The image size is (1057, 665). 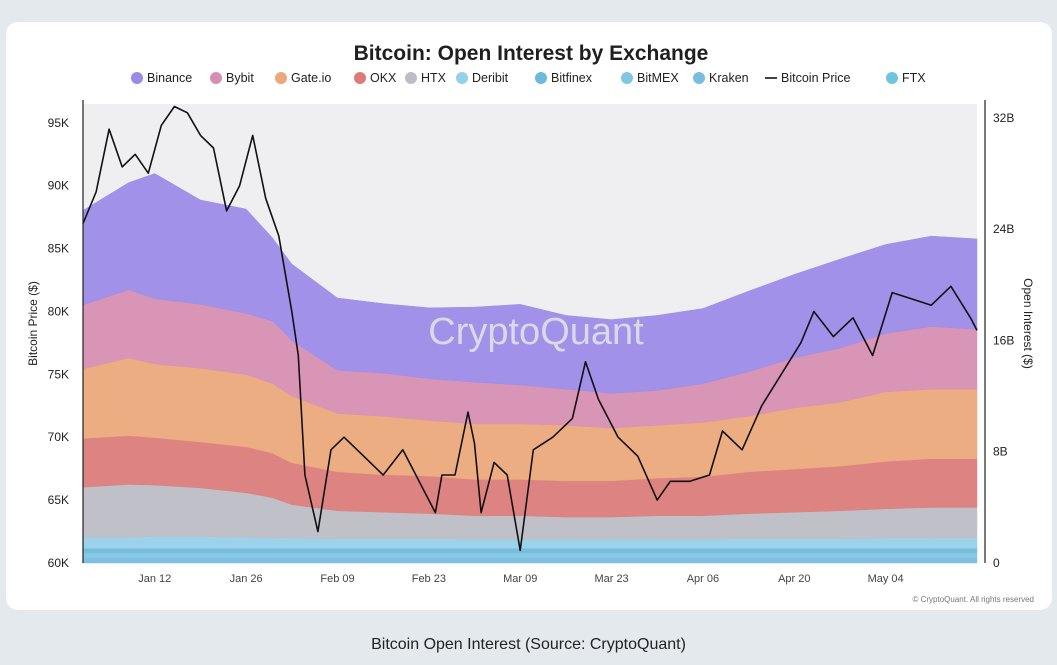 I want to click on watermark: CryptoQuant, so click(x=536, y=332).